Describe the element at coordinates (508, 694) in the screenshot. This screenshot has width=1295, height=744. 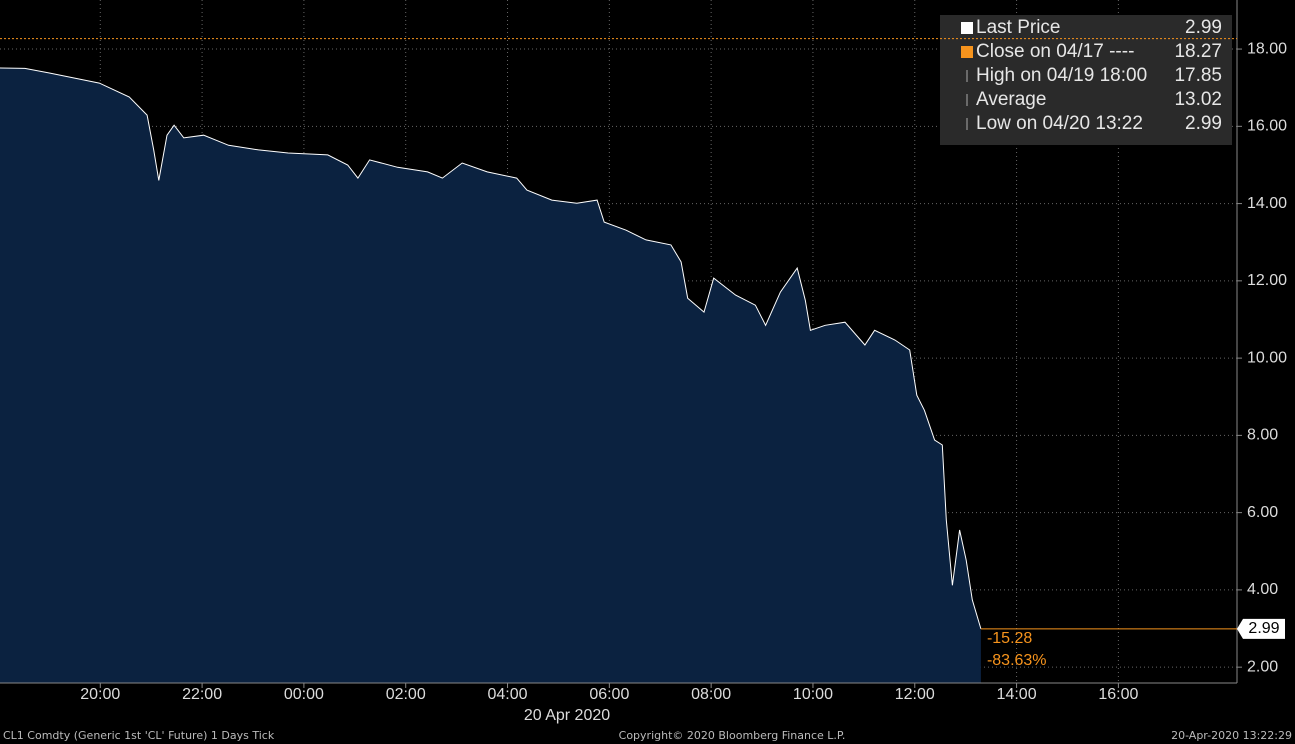
I see `x-tick-label: 04:00` at that location.